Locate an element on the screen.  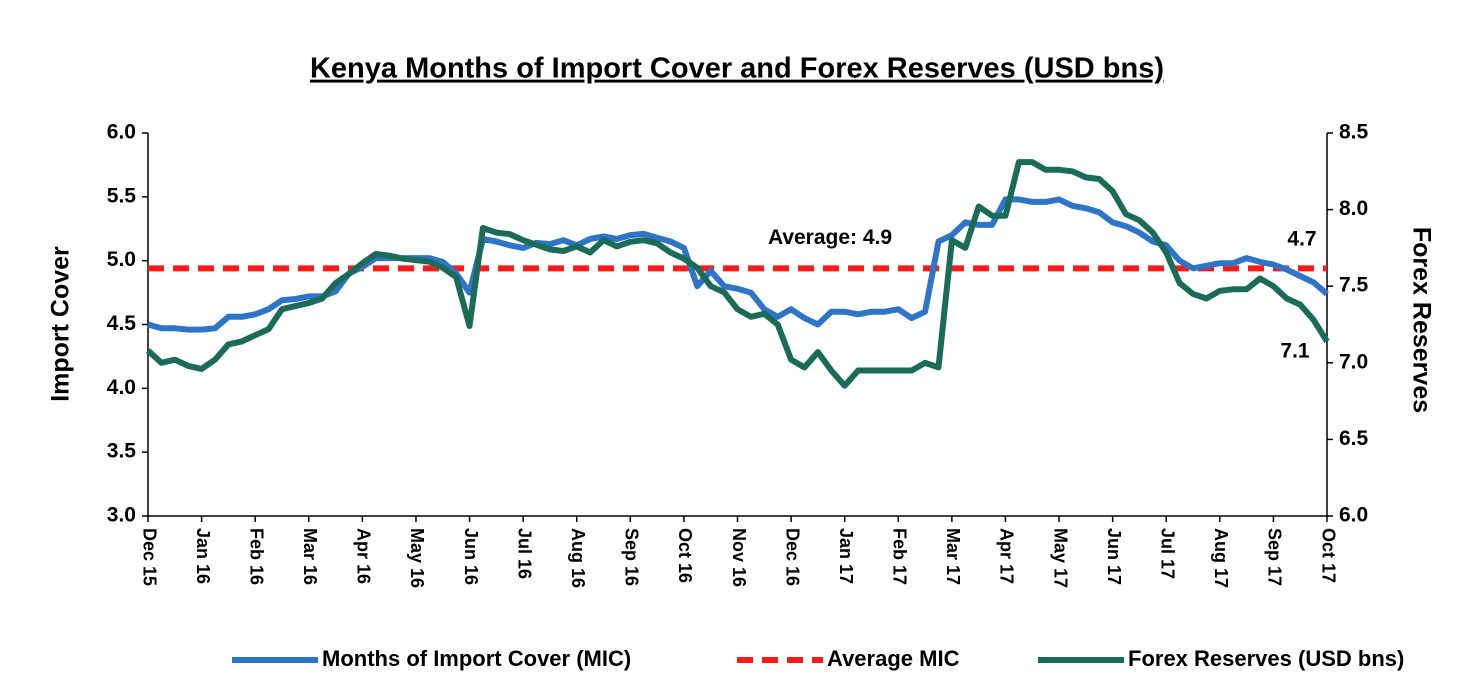
legend-label: Average MIC is located at coordinates (893, 658).